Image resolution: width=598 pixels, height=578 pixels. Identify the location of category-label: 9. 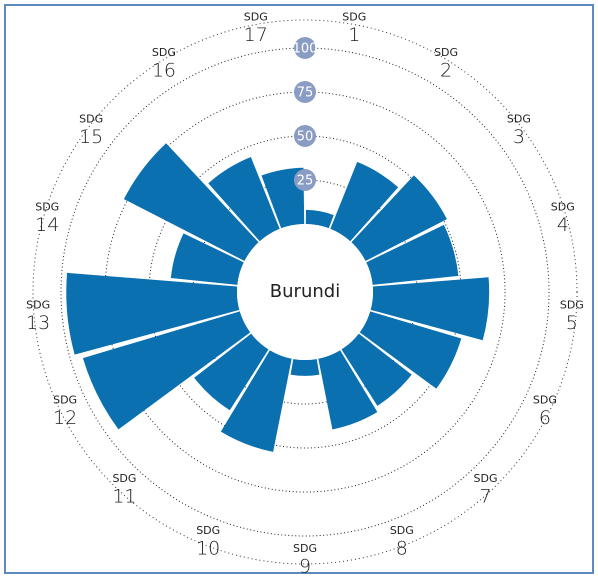
(305, 567).